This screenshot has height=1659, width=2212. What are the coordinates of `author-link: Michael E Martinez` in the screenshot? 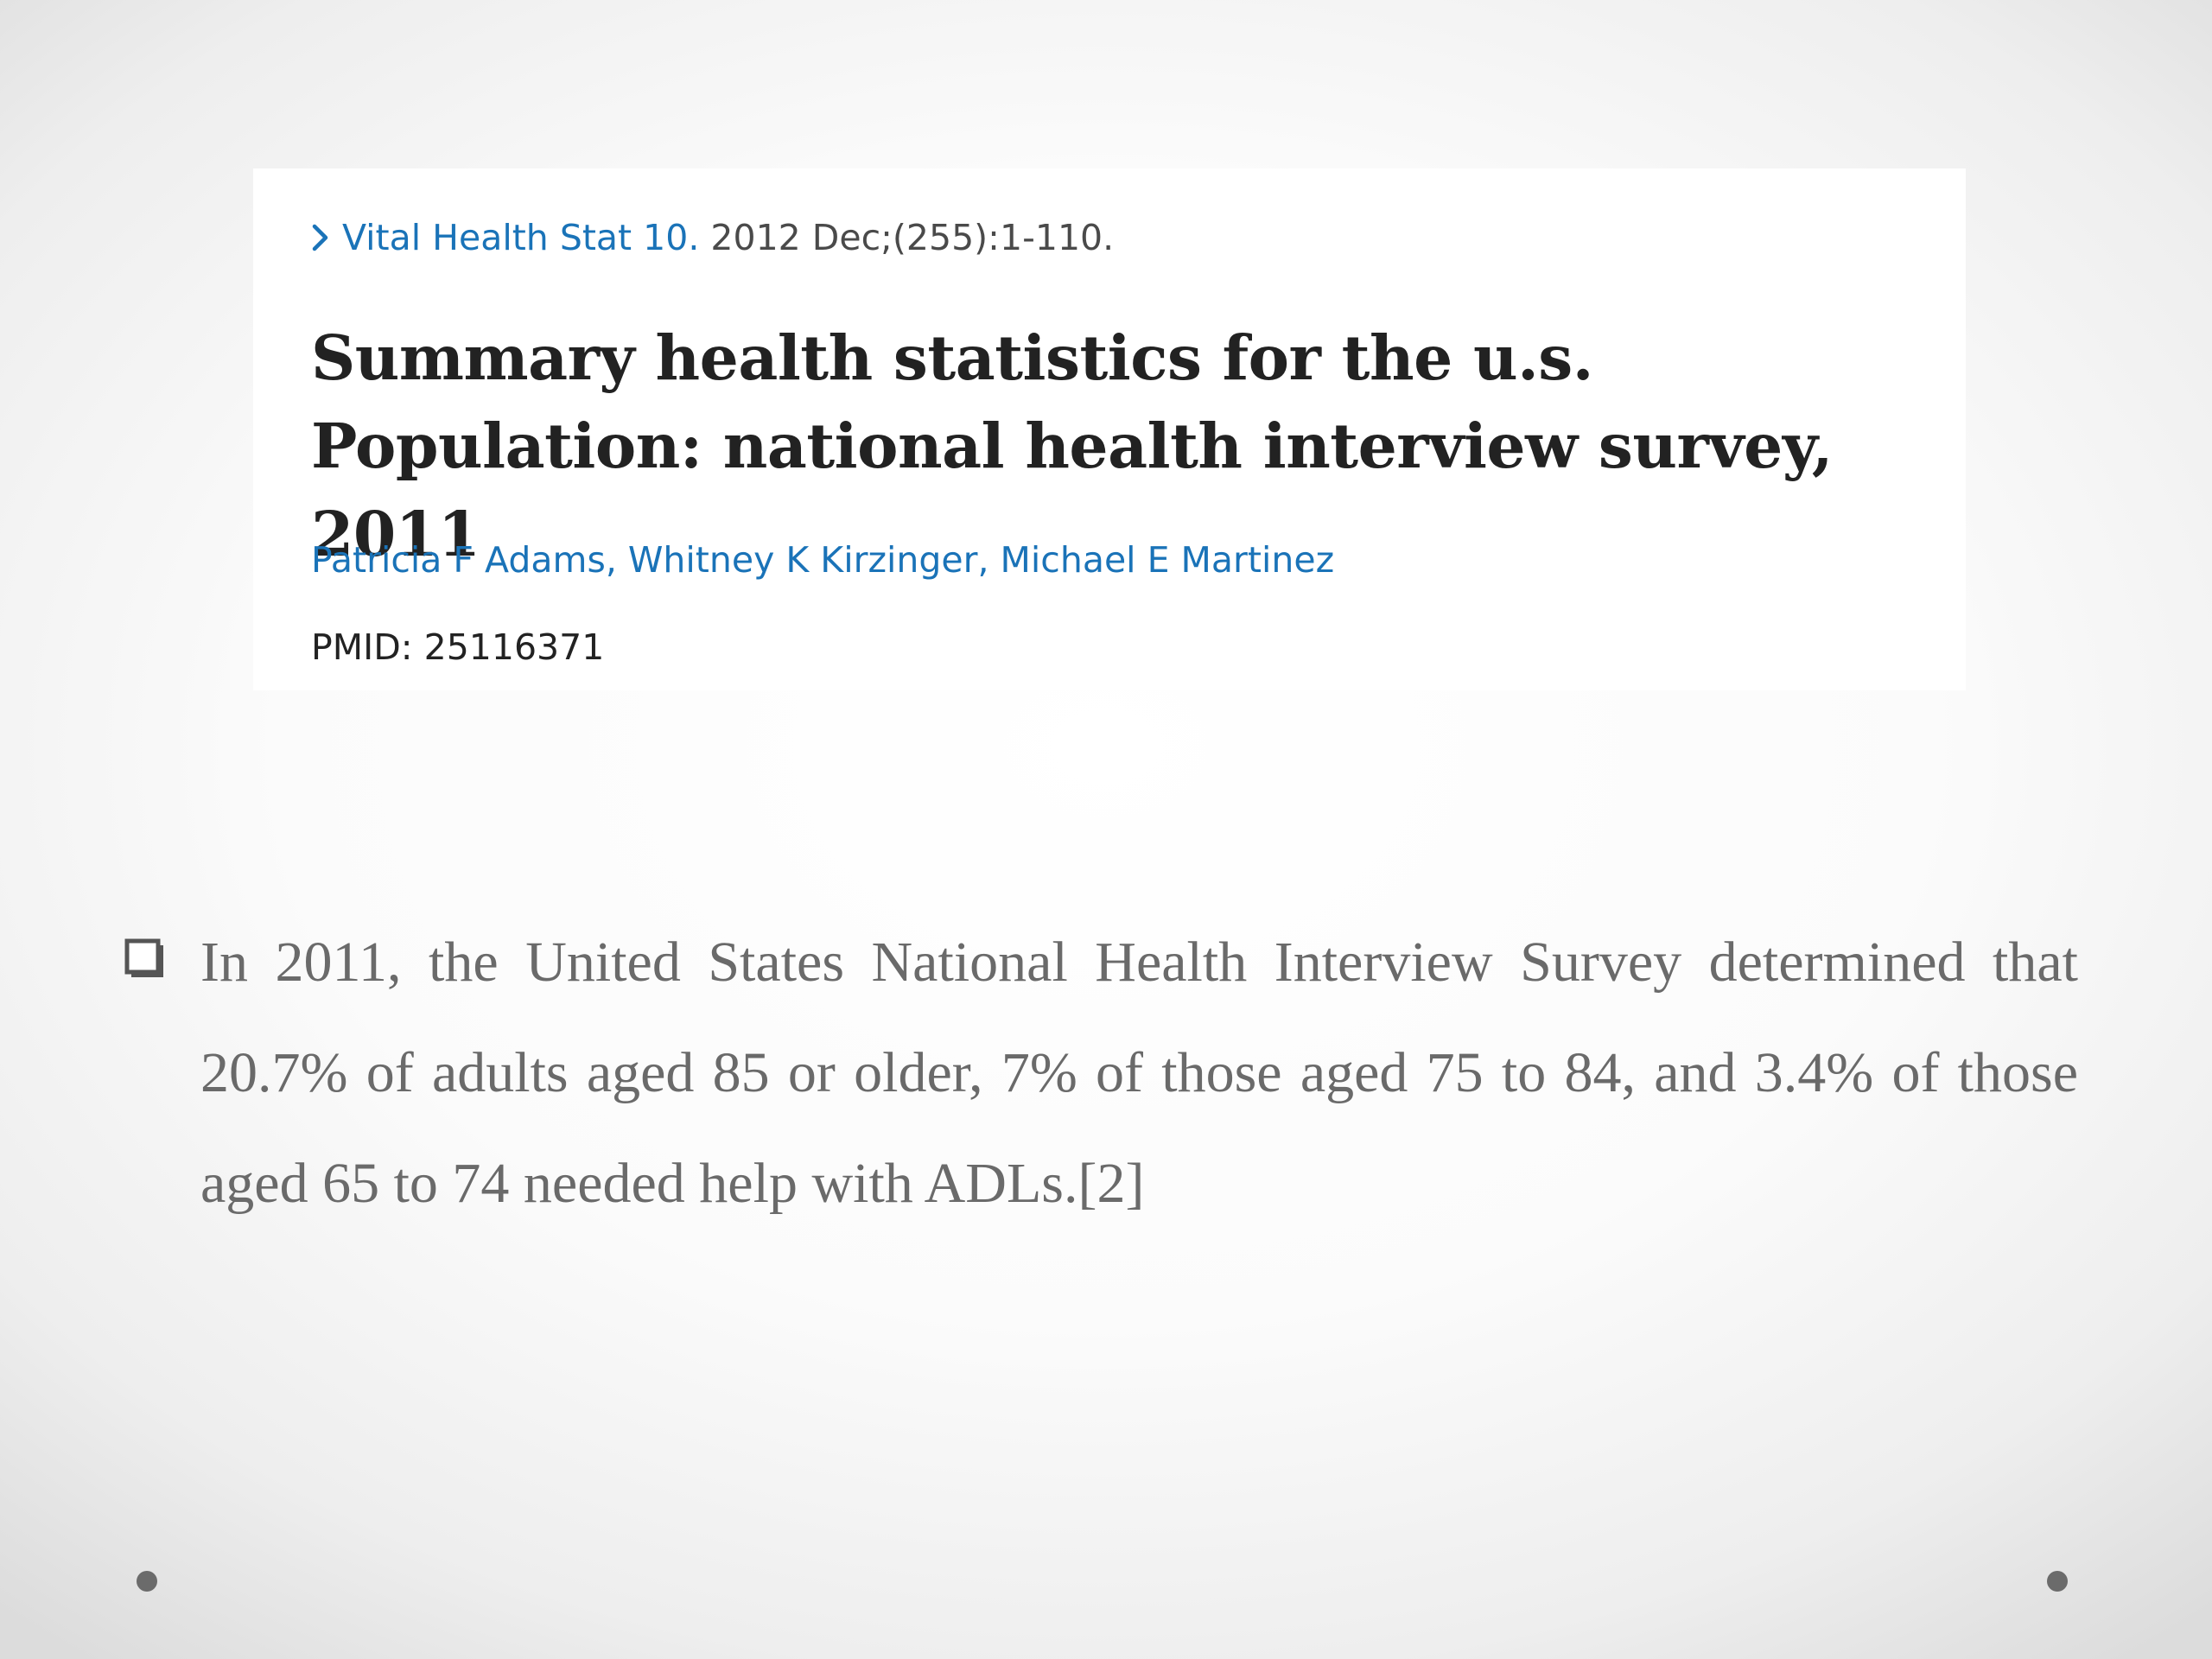 It's located at (1167, 560).